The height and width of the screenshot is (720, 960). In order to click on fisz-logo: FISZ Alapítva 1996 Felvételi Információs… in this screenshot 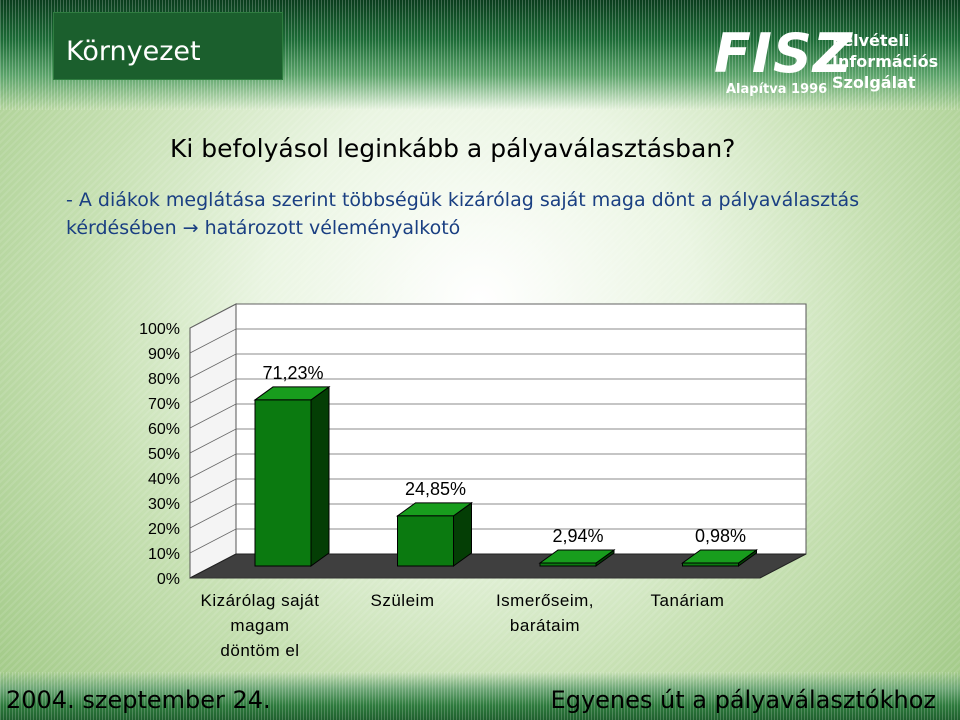, I will do `click(826, 62)`.